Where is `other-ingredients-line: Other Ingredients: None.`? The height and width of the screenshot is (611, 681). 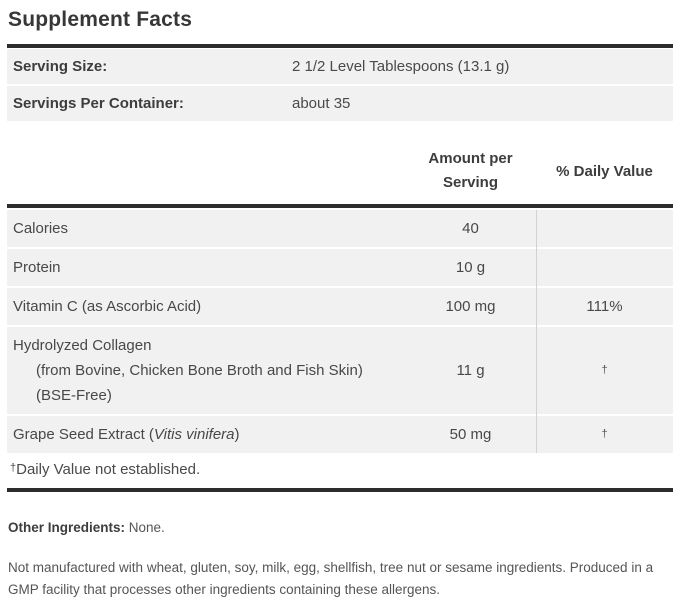 other-ingredients-line: Other Ingredients: None. is located at coordinates (340, 527).